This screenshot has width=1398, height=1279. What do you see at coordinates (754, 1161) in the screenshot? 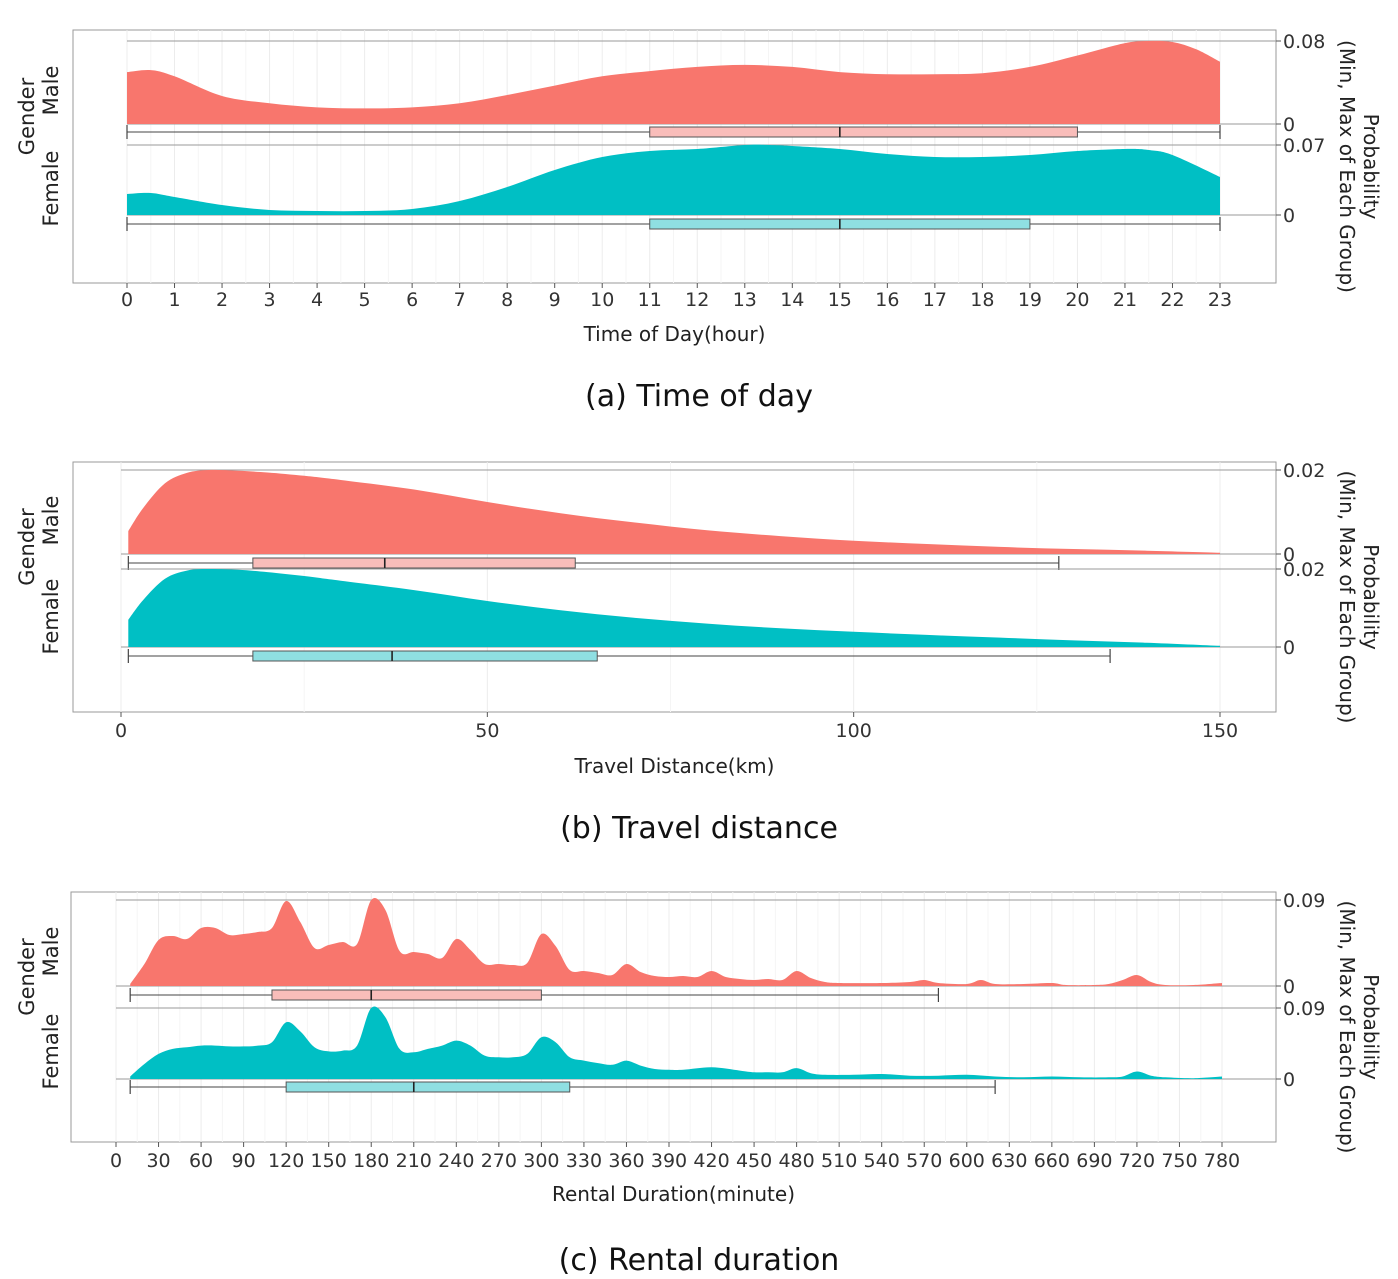
I see `x-tick-label: 450` at bounding box center [754, 1161].